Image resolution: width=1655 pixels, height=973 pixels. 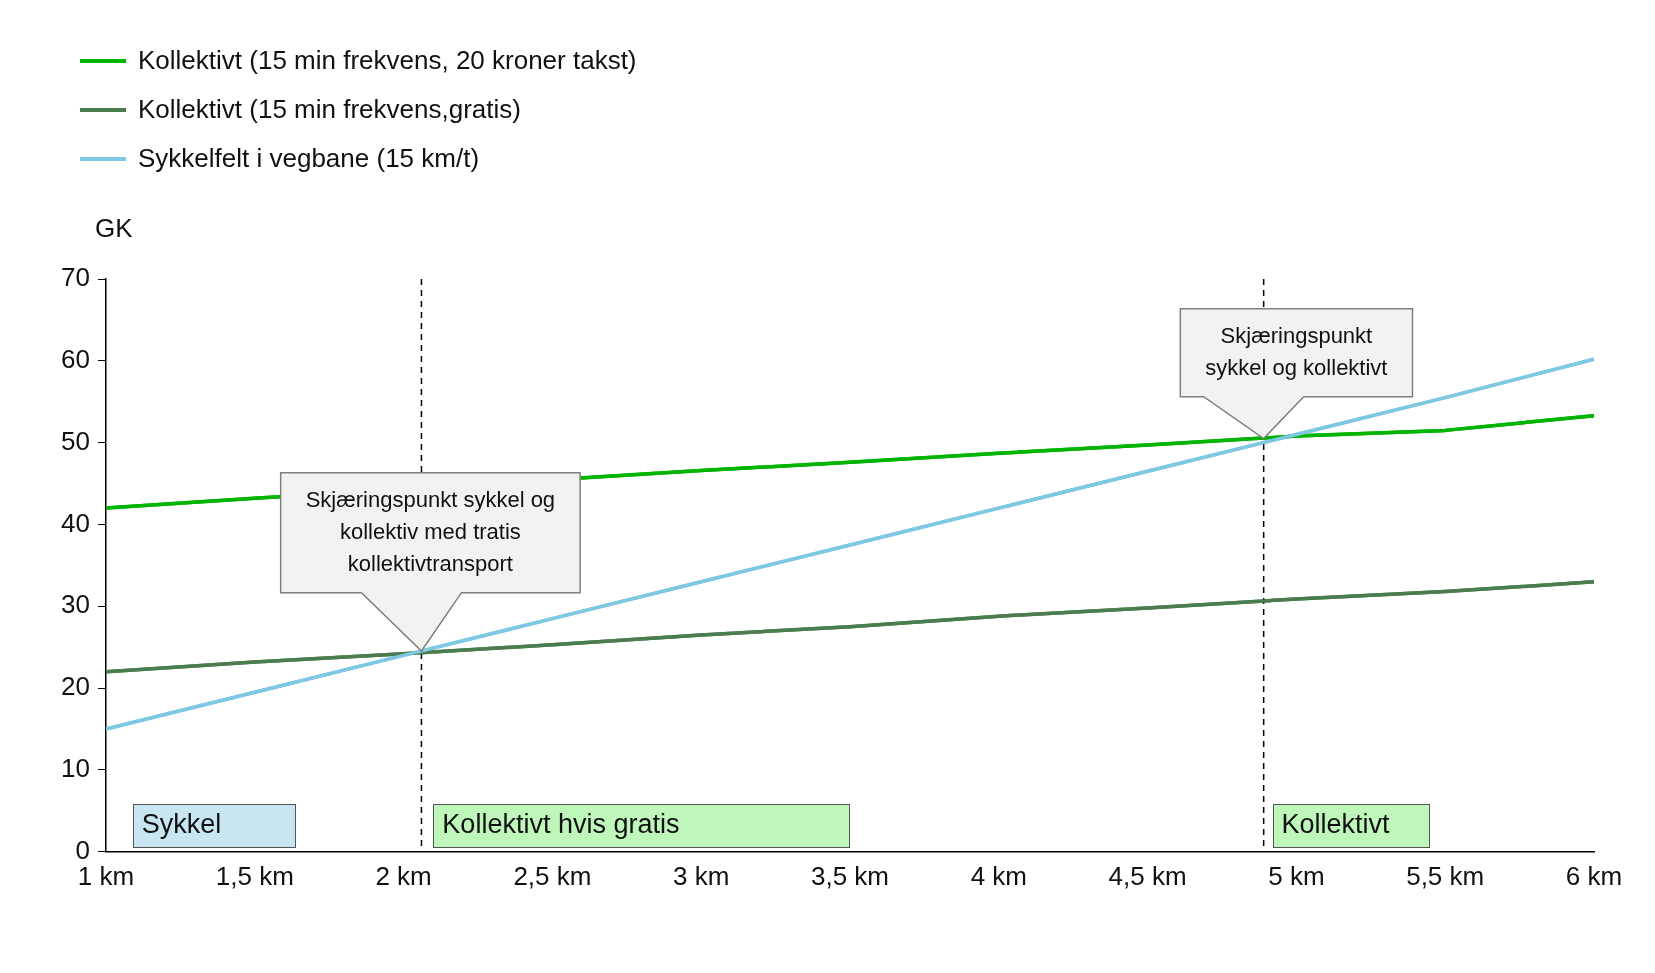 What do you see at coordinates (1351, 825) in the screenshot?
I see `text-box: Kollektivt` at bounding box center [1351, 825].